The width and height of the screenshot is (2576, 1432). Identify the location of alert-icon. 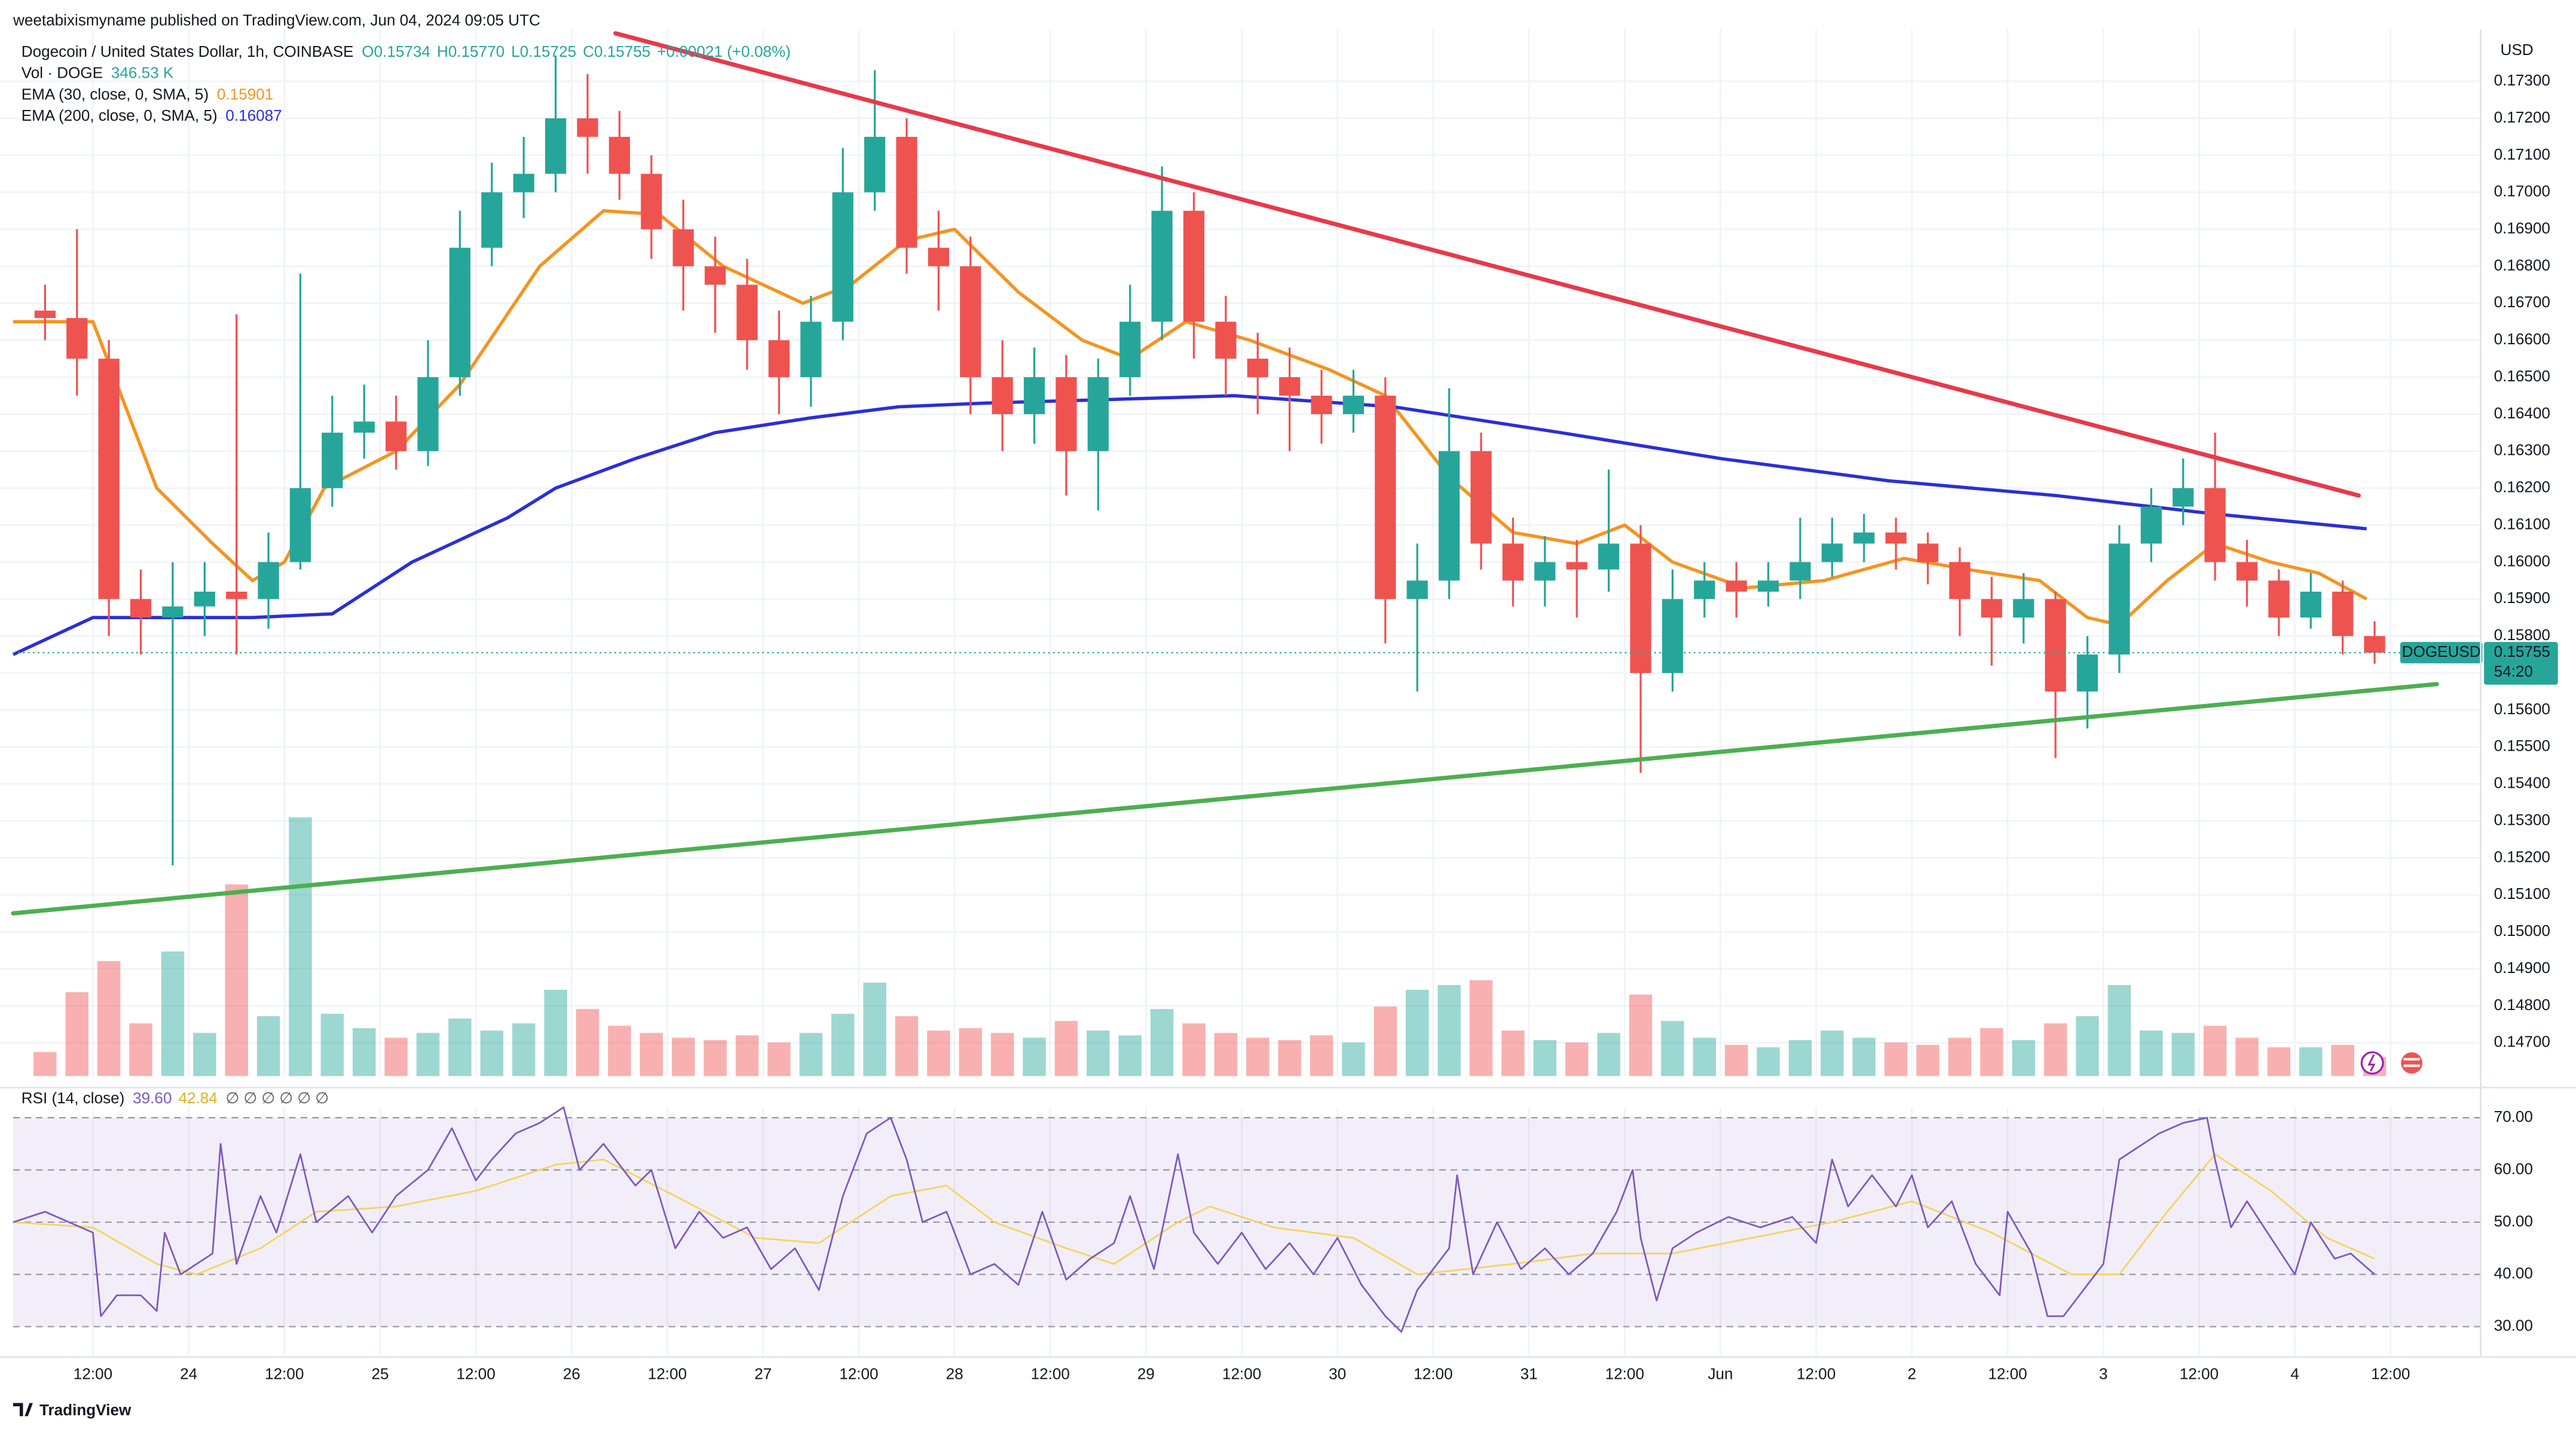
(2372, 1063).